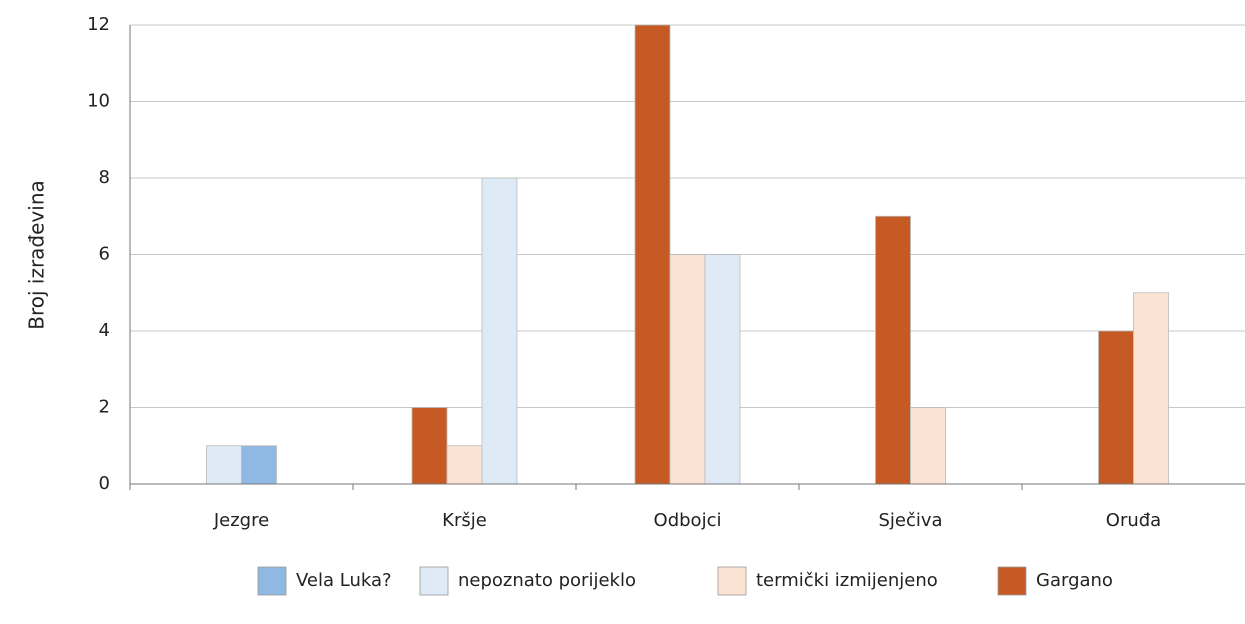 This screenshot has width=1245, height=624. What do you see at coordinates (688, 520) in the screenshot?
I see `x-tick-label: Odbojci` at bounding box center [688, 520].